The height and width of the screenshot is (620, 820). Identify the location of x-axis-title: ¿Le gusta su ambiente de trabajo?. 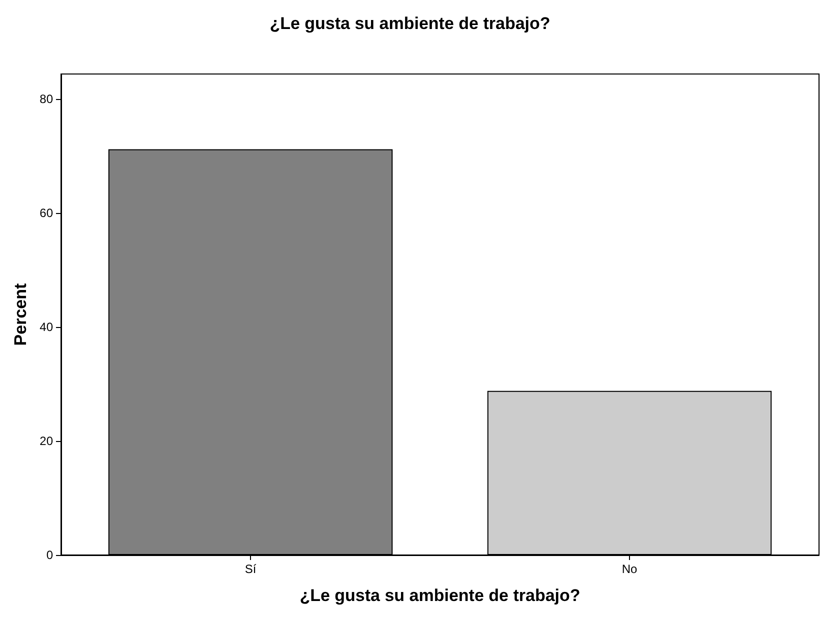
(440, 595).